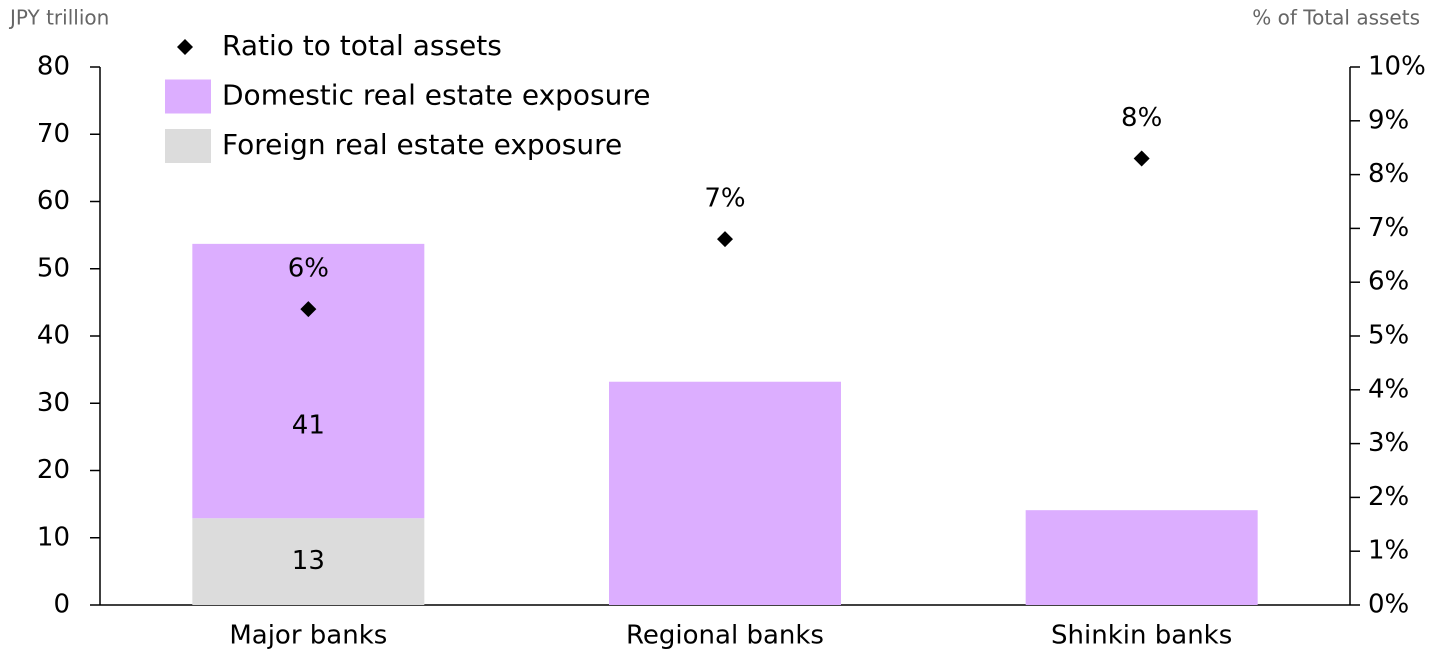  What do you see at coordinates (308, 636) in the screenshot?
I see `x-tick-label: Major banks` at bounding box center [308, 636].